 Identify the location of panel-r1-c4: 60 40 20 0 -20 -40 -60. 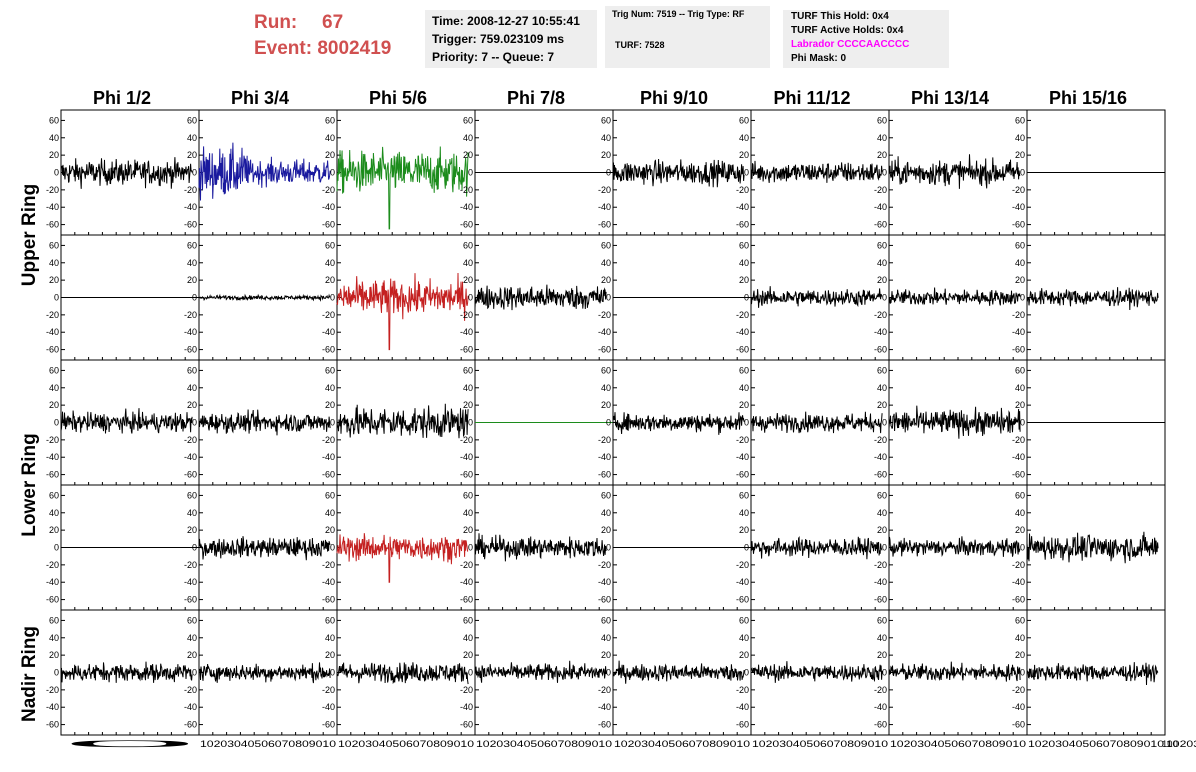
(675, 297).